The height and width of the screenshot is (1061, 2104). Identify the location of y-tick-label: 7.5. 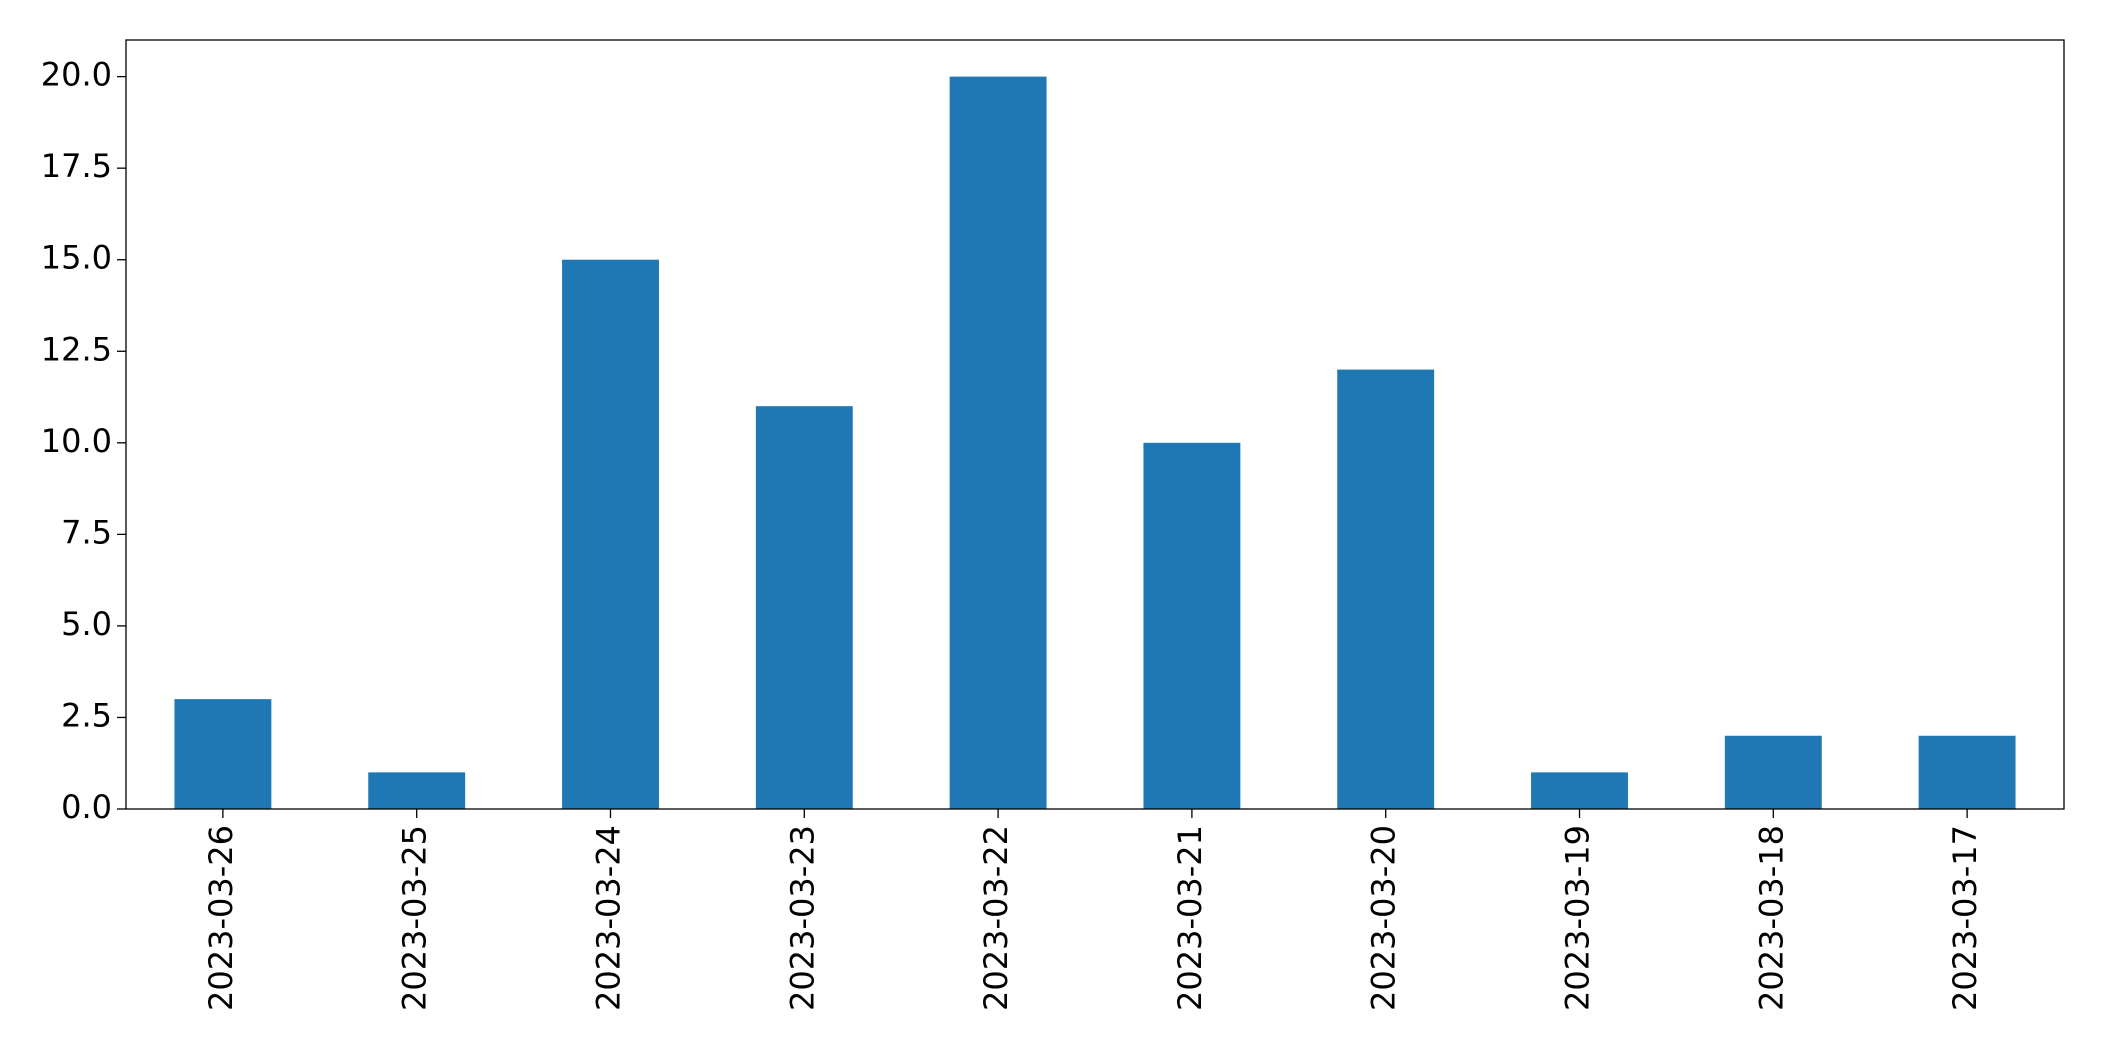
(86, 532).